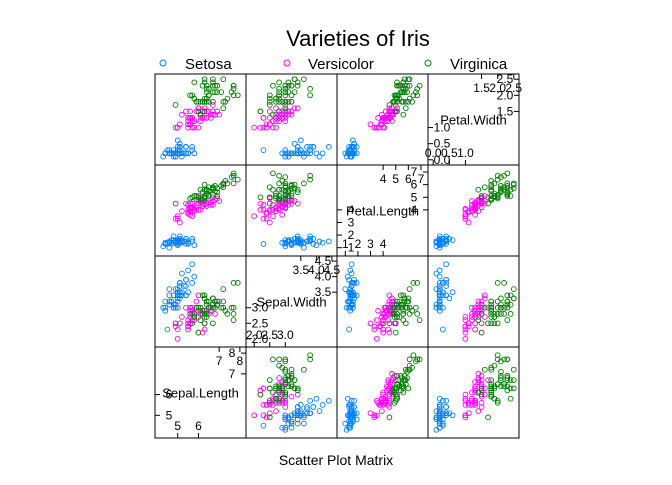 The width and height of the screenshot is (672, 485). What do you see at coordinates (370, 244) in the screenshot?
I see `tick-label-petal-length-bottom-2: 3` at bounding box center [370, 244].